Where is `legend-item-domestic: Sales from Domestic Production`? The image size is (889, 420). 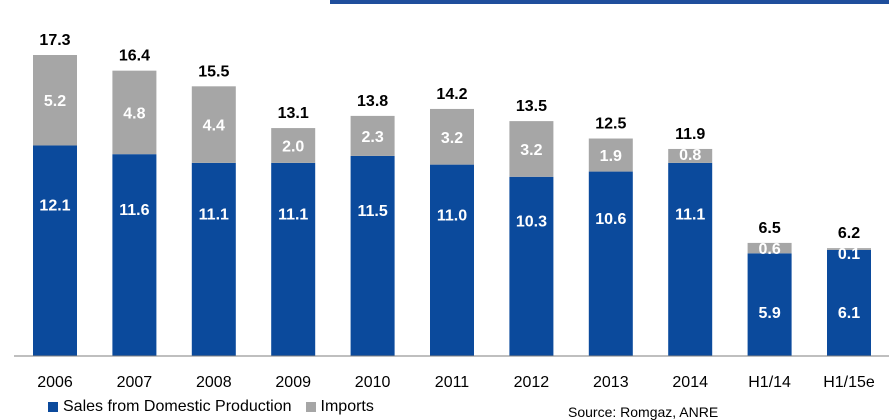
legend-item-domestic: Sales from Domestic Production is located at coordinates (170, 407).